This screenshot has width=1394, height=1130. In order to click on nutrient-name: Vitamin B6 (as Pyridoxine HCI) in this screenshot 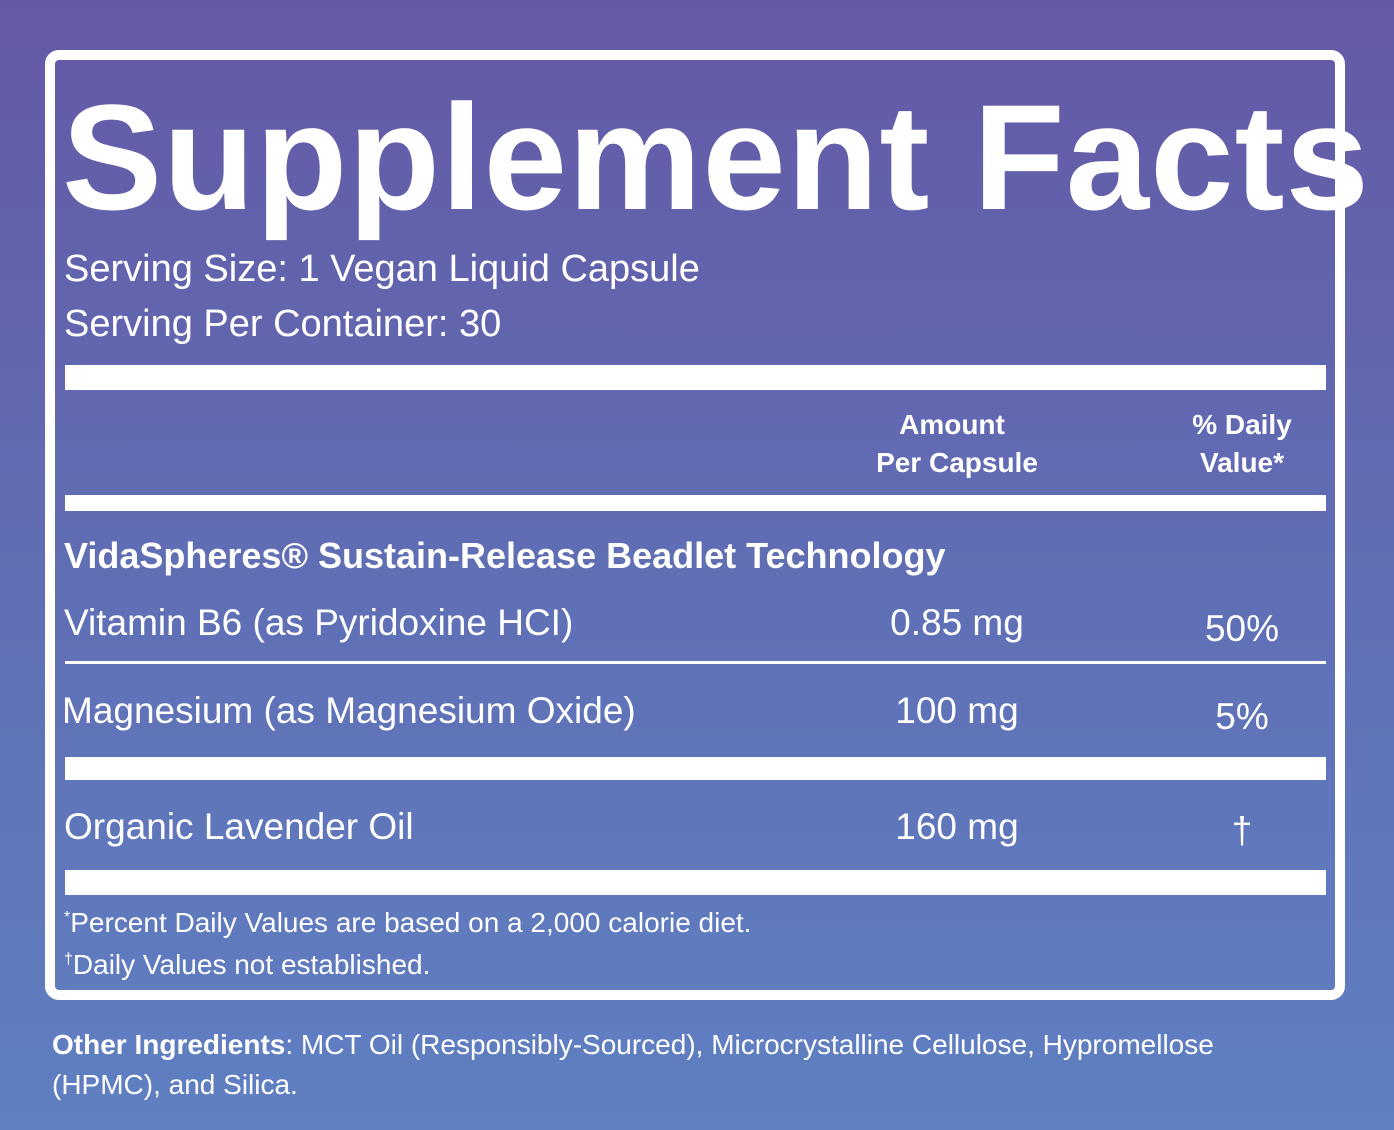, I will do `click(319, 622)`.